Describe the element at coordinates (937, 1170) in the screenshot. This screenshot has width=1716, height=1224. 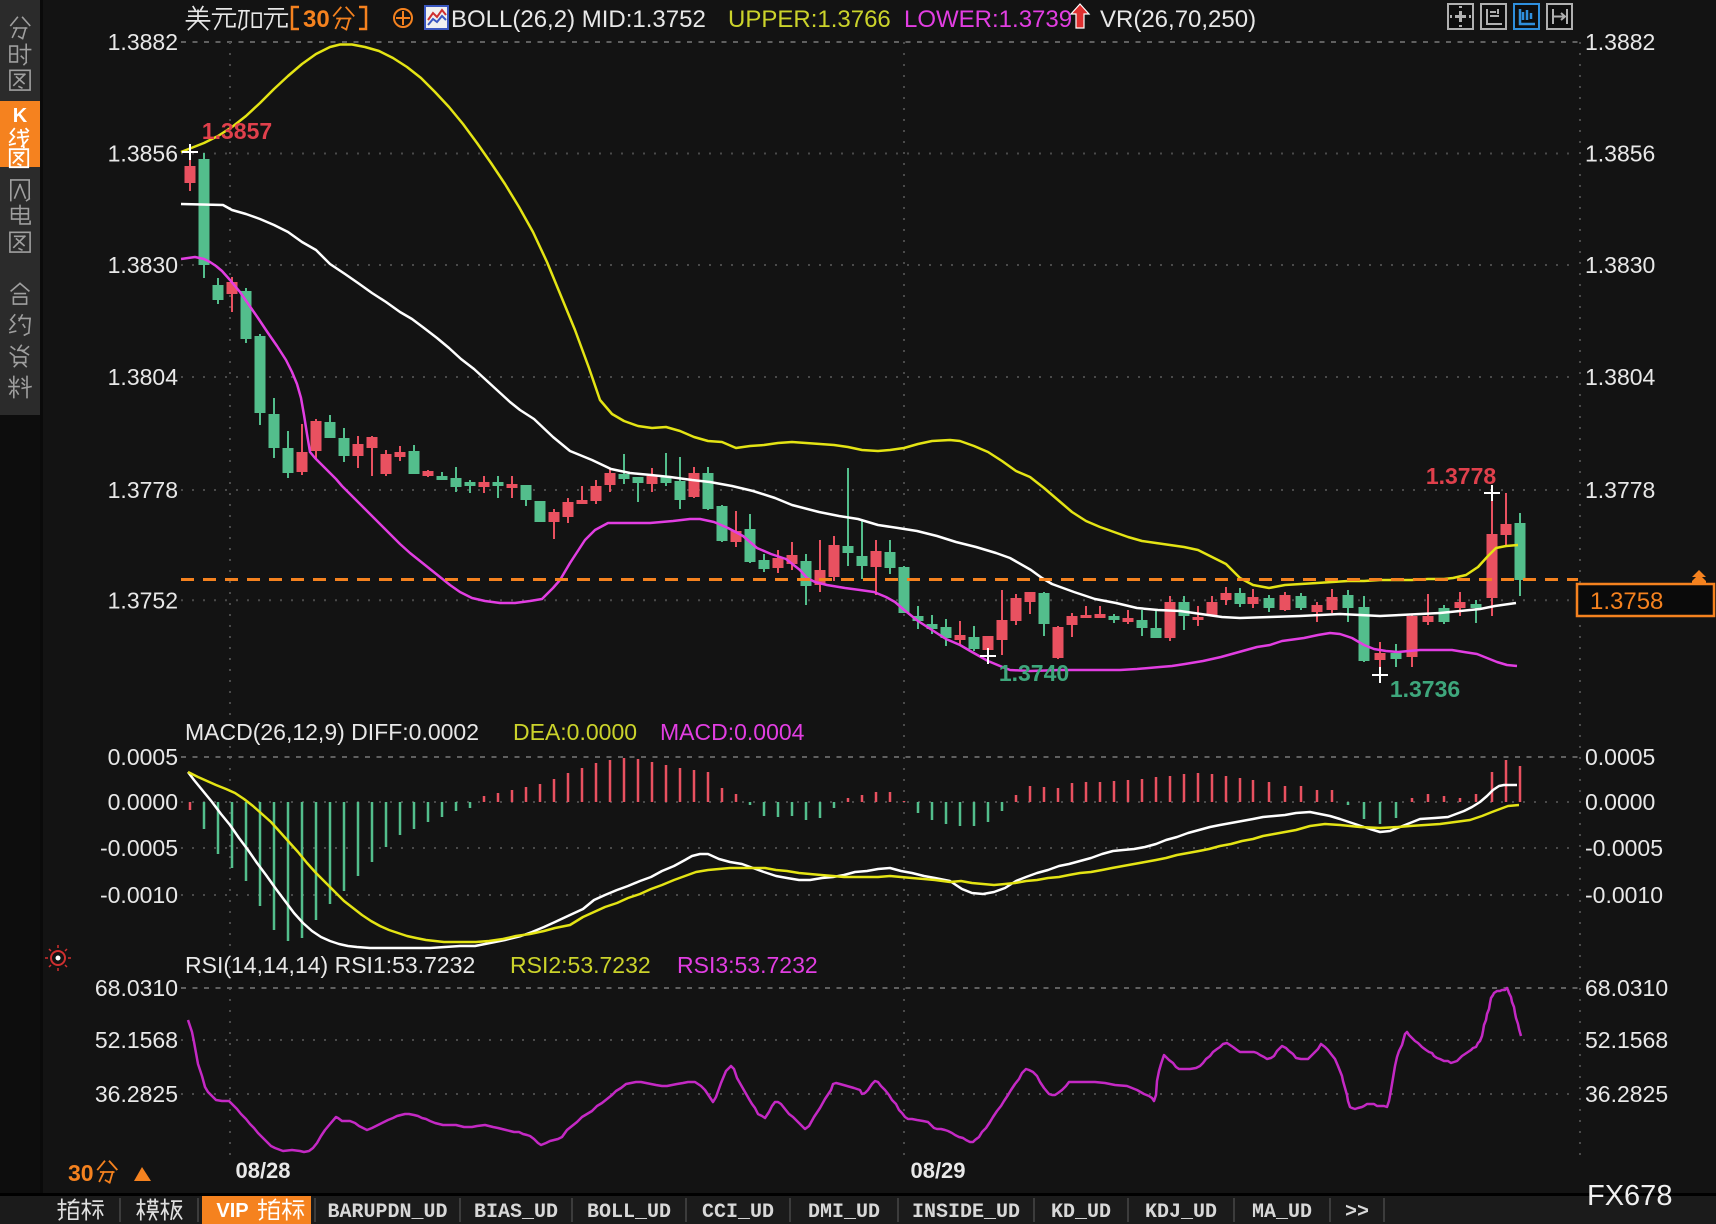
I see `svg-text: 08/29` at that location.